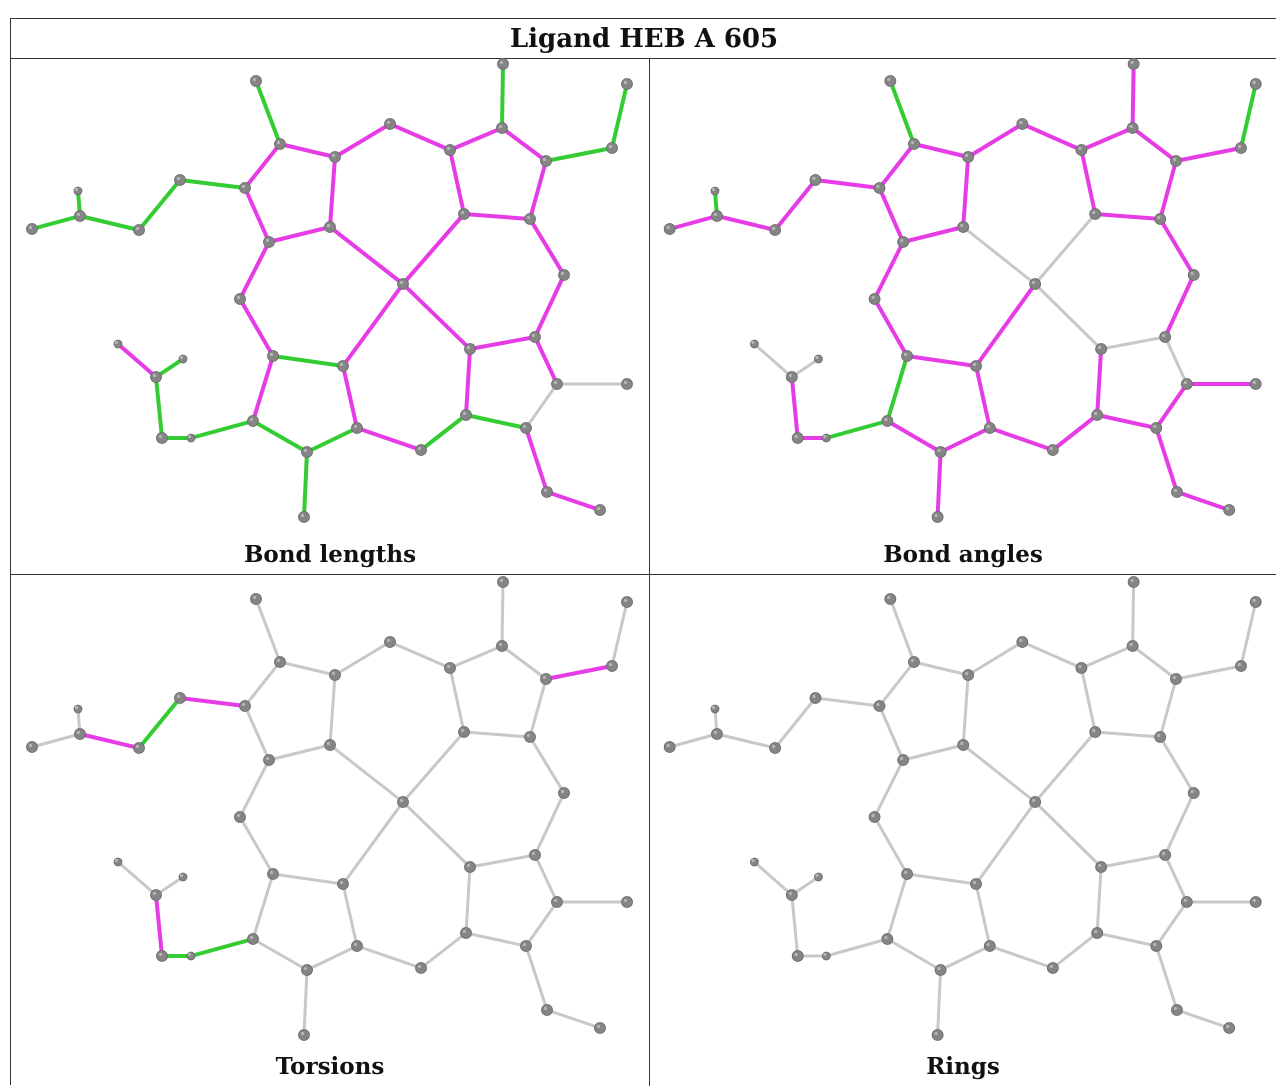 The height and width of the screenshot is (1086, 1276). I want to click on atom-a23, so click(874, 299).